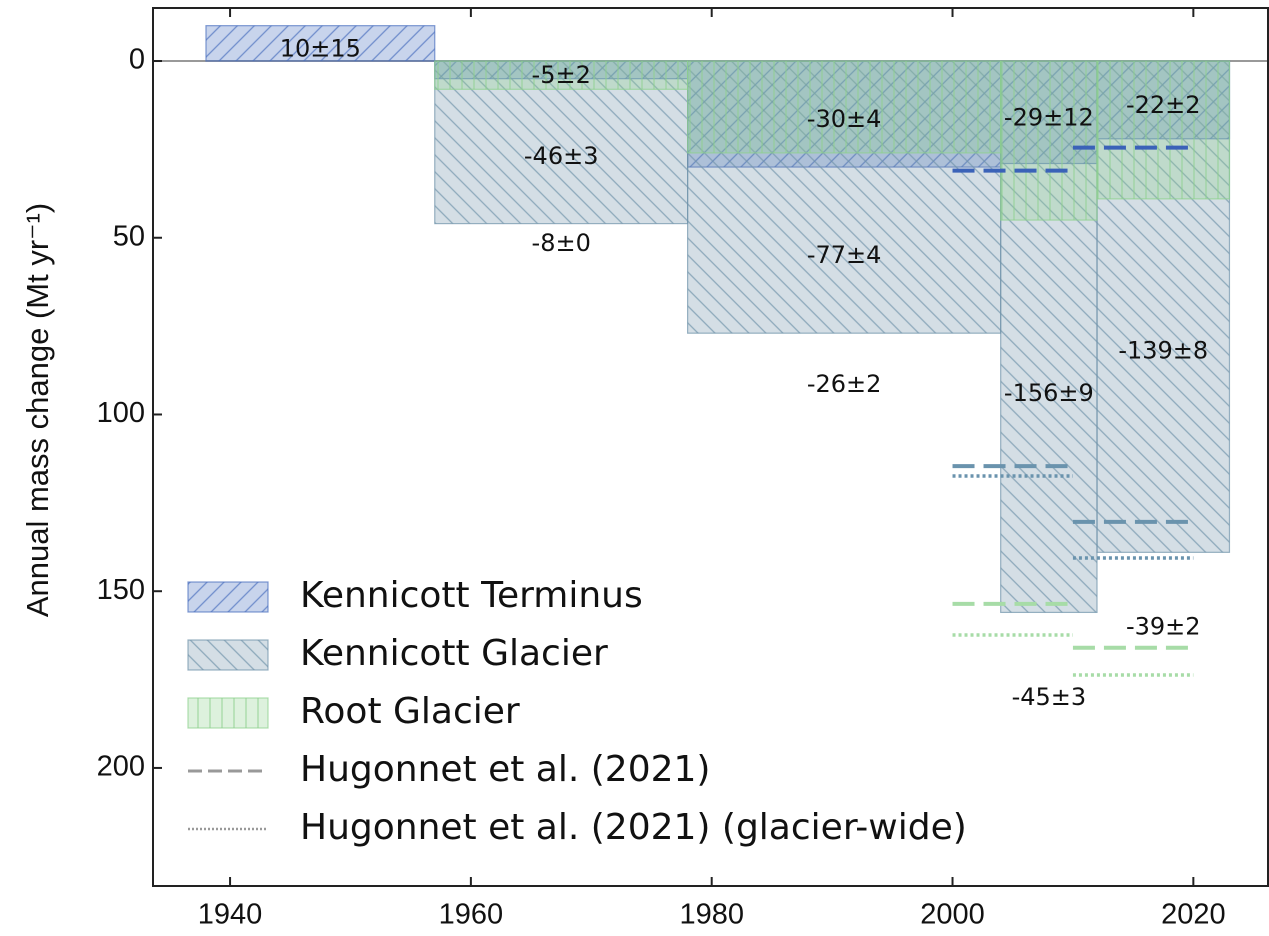 The height and width of the screenshot is (936, 1269). What do you see at coordinates (1163, 105) in the screenshot?
I see `bar-label: -22±2` at bounding box center [1163, 105].